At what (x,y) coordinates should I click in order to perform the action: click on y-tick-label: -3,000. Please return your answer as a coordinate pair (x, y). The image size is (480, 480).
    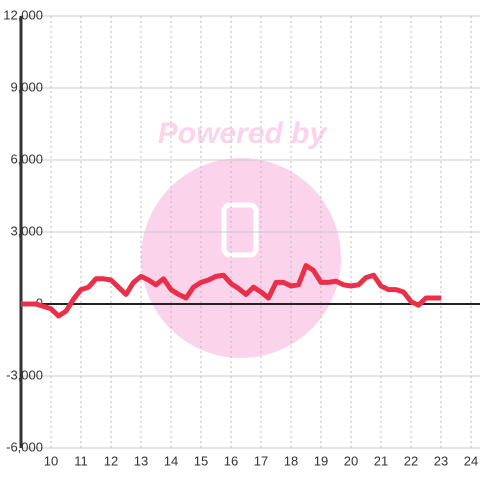
    Looking at the image, I should click on (24, 374).